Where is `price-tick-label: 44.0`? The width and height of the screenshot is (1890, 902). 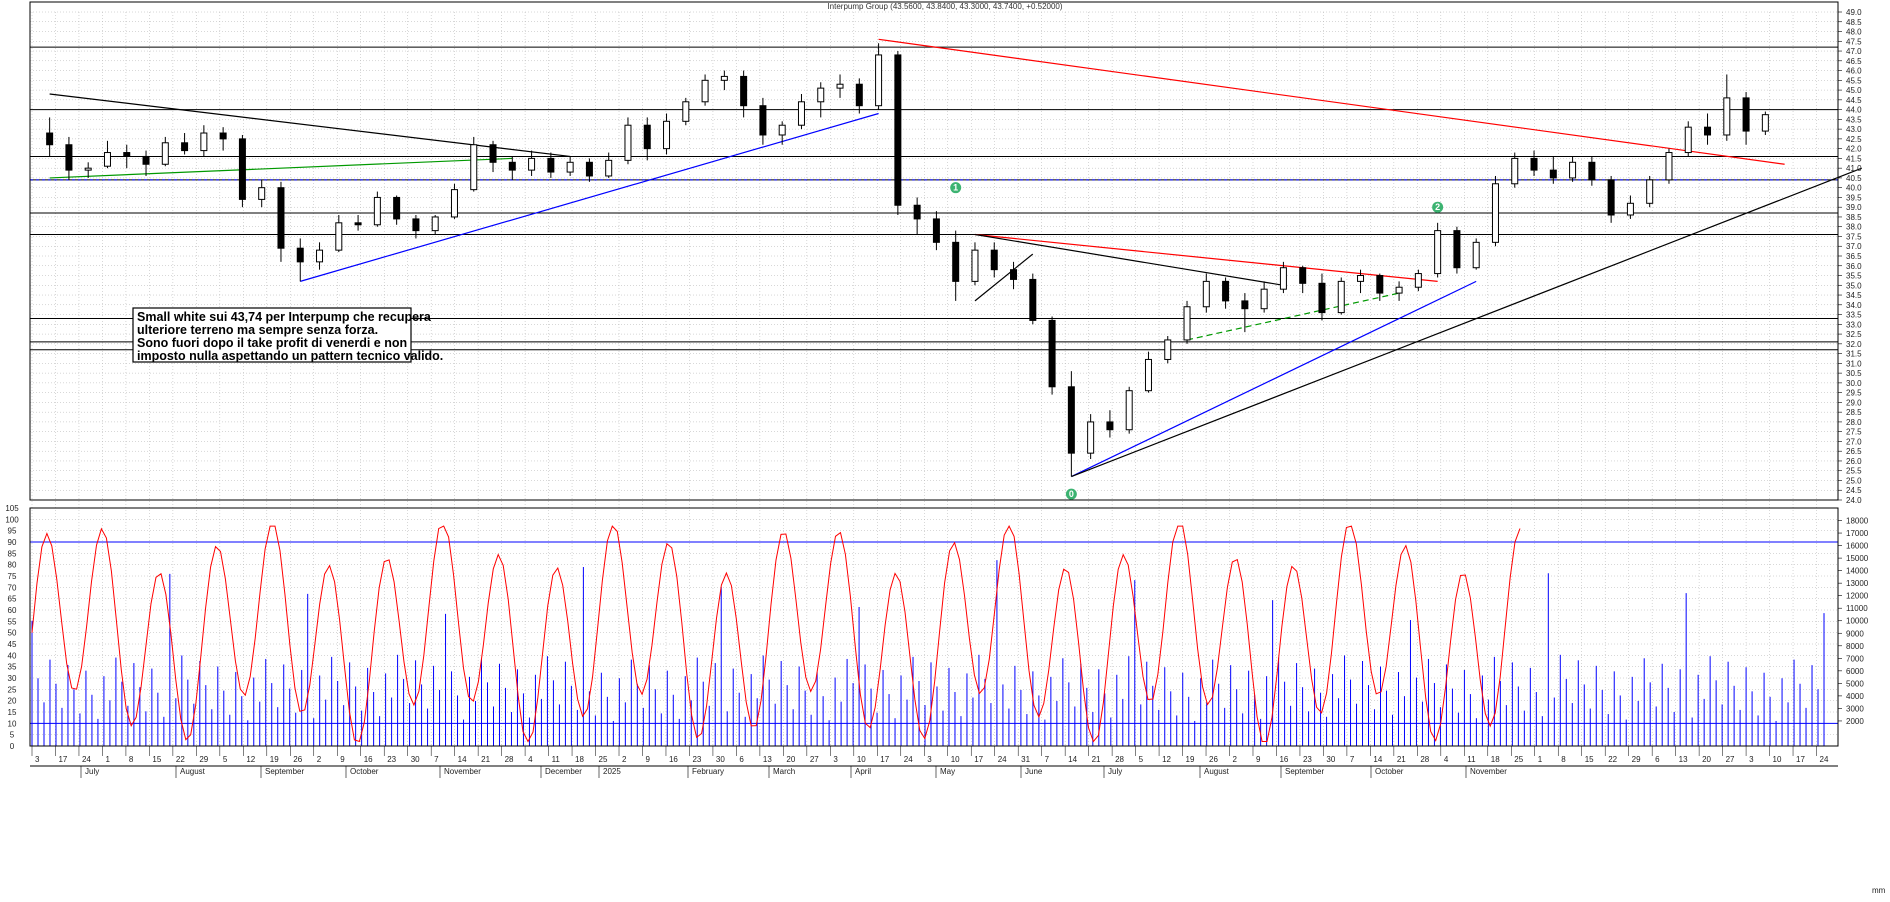 price-tick-label: 44.0 is located at coordinates (1854, 110).